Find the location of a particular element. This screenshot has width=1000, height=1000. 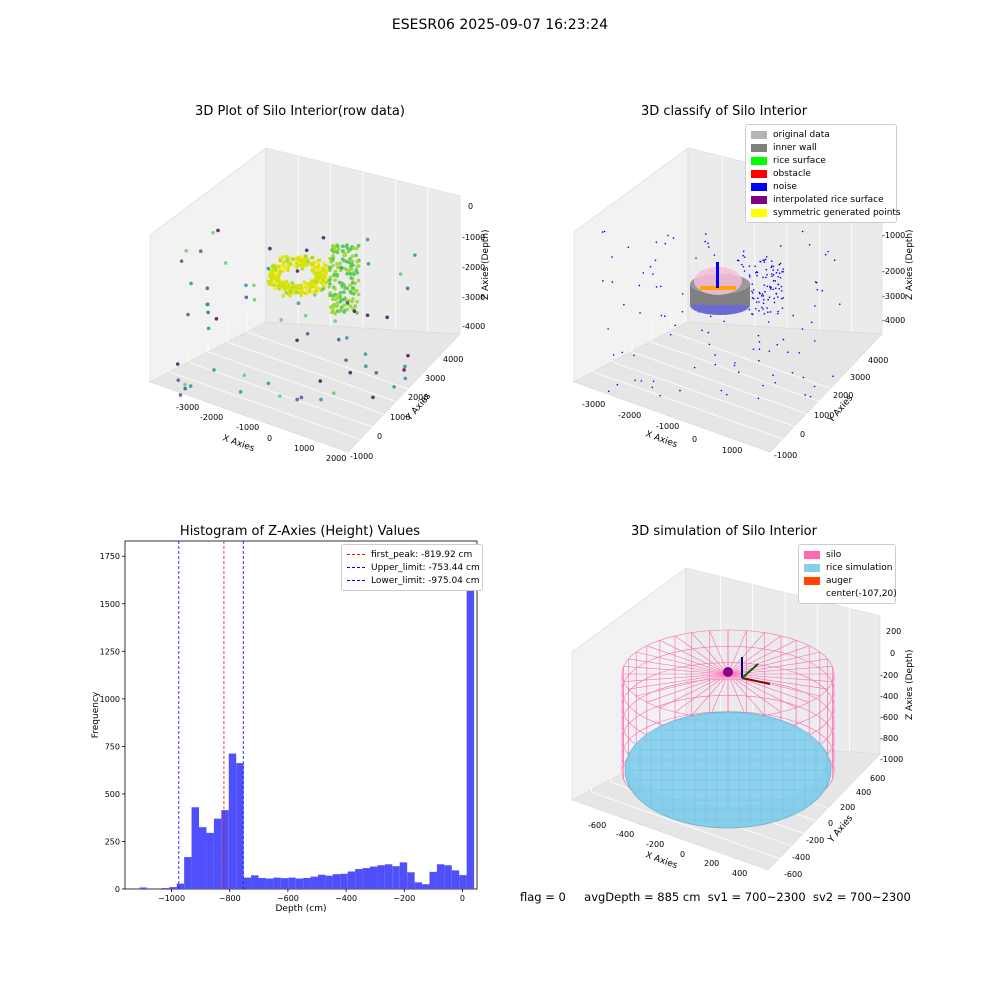

legend-item: center(-107,20) is located at coordinates (850, 593).